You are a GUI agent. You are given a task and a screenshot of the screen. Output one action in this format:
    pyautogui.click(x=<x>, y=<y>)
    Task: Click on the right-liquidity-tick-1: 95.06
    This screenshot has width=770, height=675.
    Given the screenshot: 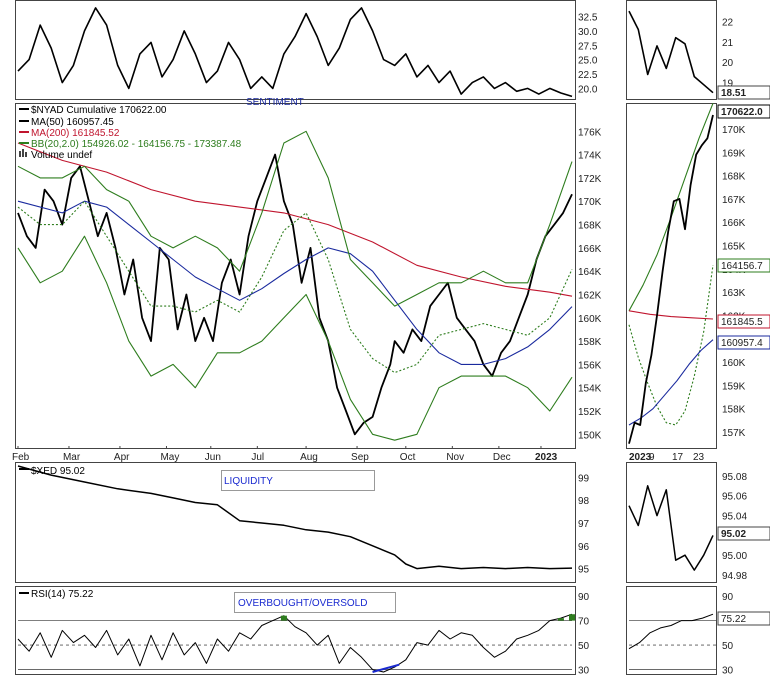 What is the action you would take?
    pyautogui.click(x=734, y=497)
    